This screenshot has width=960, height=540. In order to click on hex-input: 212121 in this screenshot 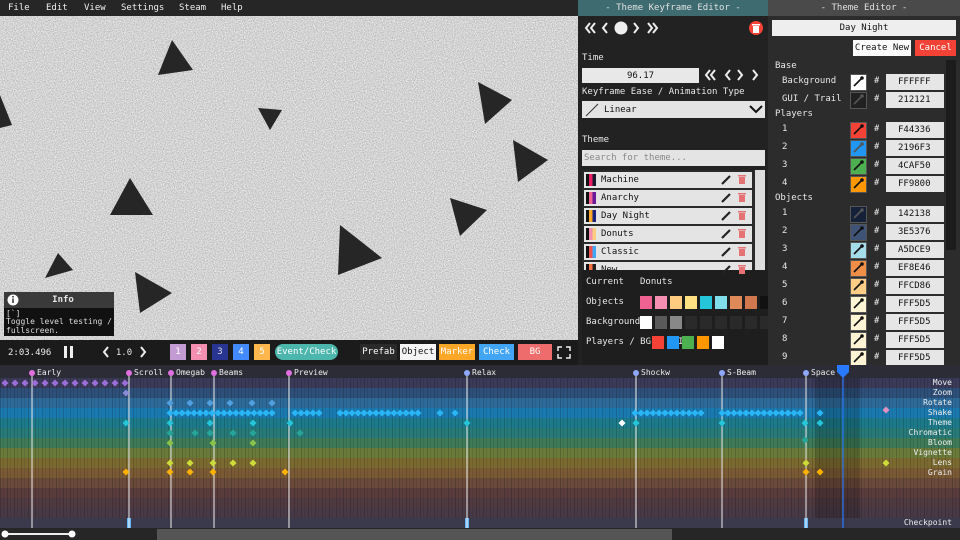, I will do `click(915, 100)`.